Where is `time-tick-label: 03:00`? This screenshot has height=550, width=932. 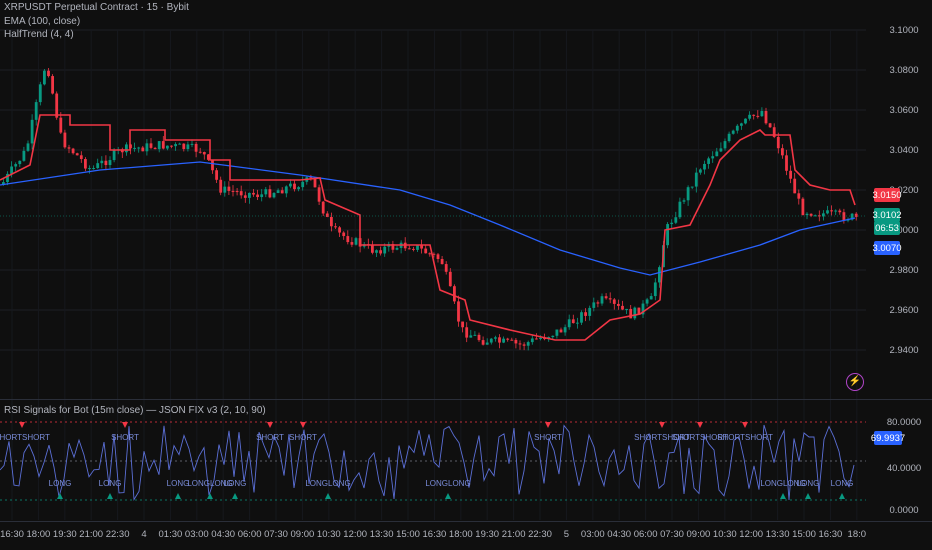
time-tick-label: 03:00 is located at coordinates (197, 534).